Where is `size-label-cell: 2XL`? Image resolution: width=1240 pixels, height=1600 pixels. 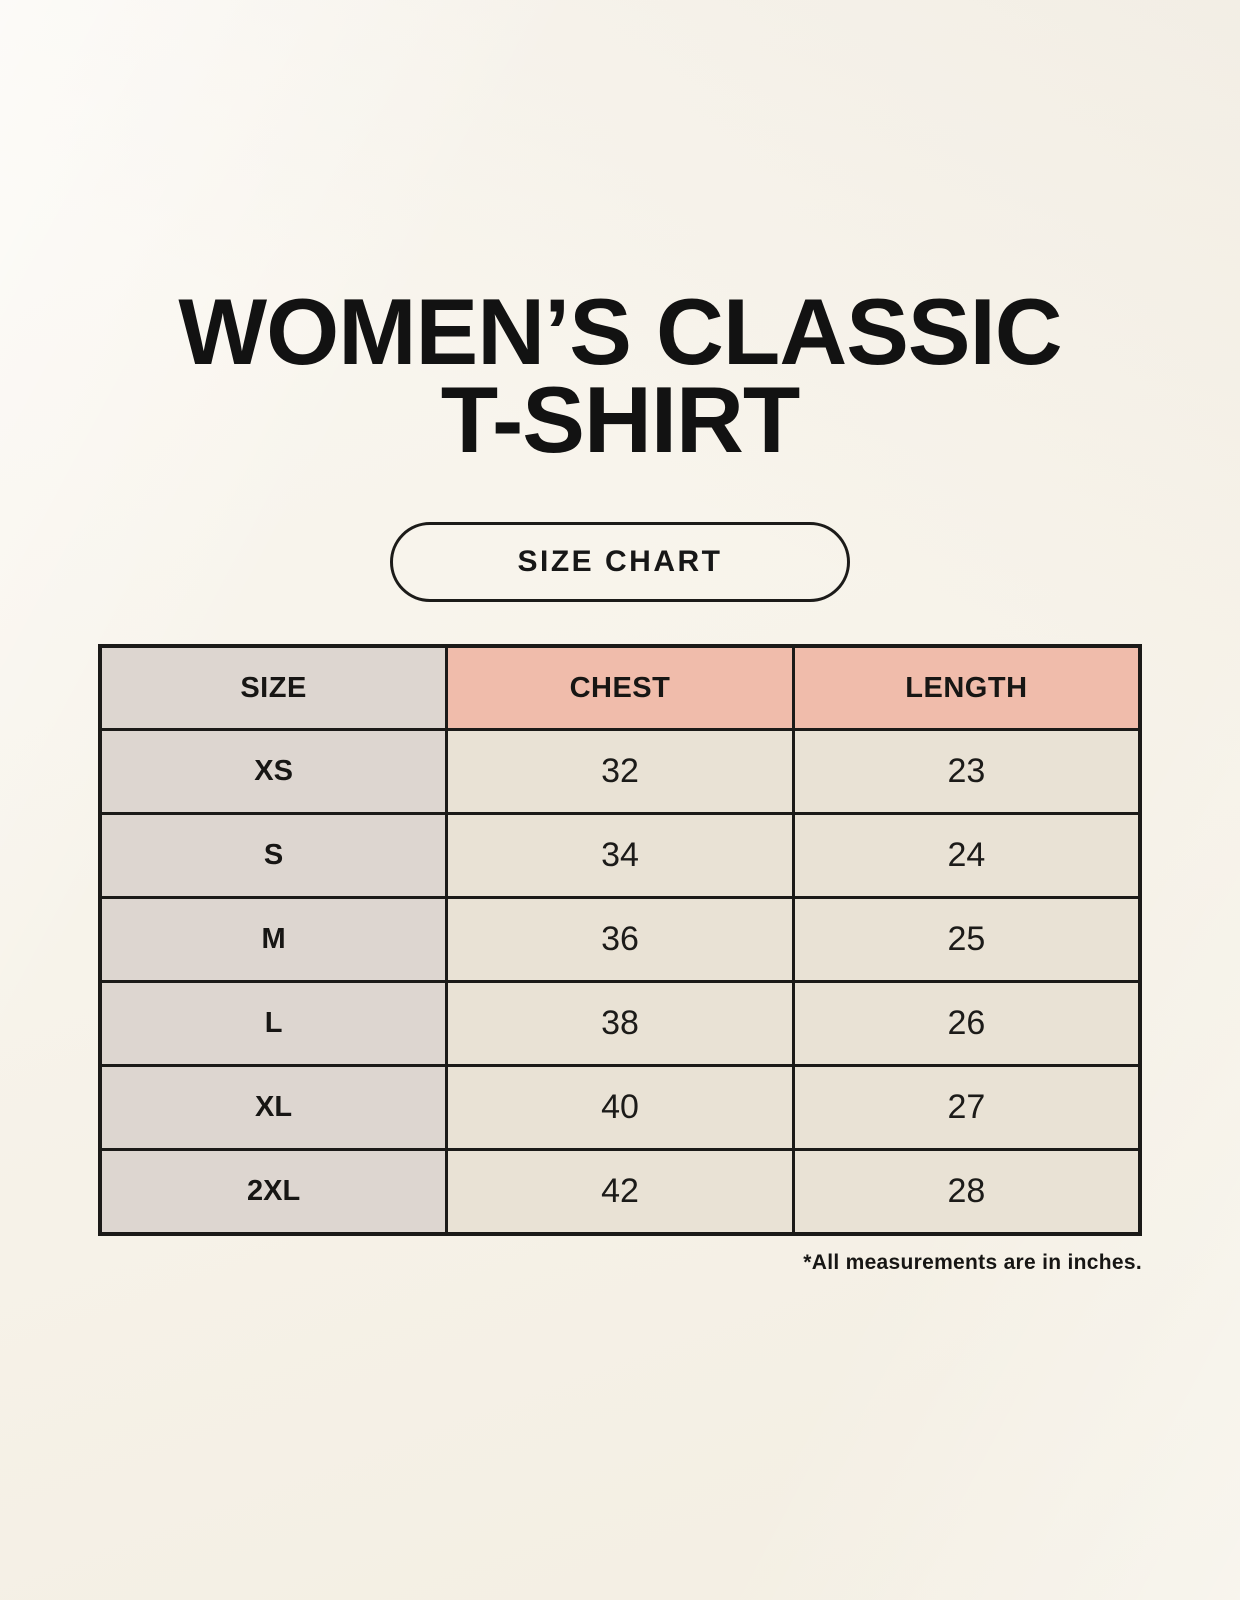 size-label-cell: 2XL is located at coordinates (273, 1192).